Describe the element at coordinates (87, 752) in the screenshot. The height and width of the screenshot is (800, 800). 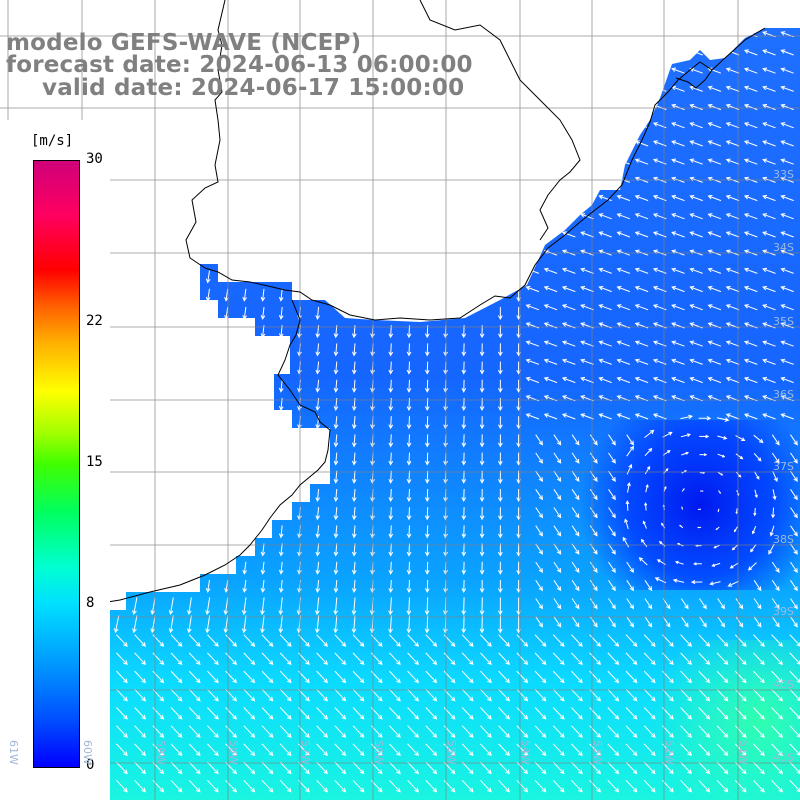
I see `longitude-label: 60W` at that location.